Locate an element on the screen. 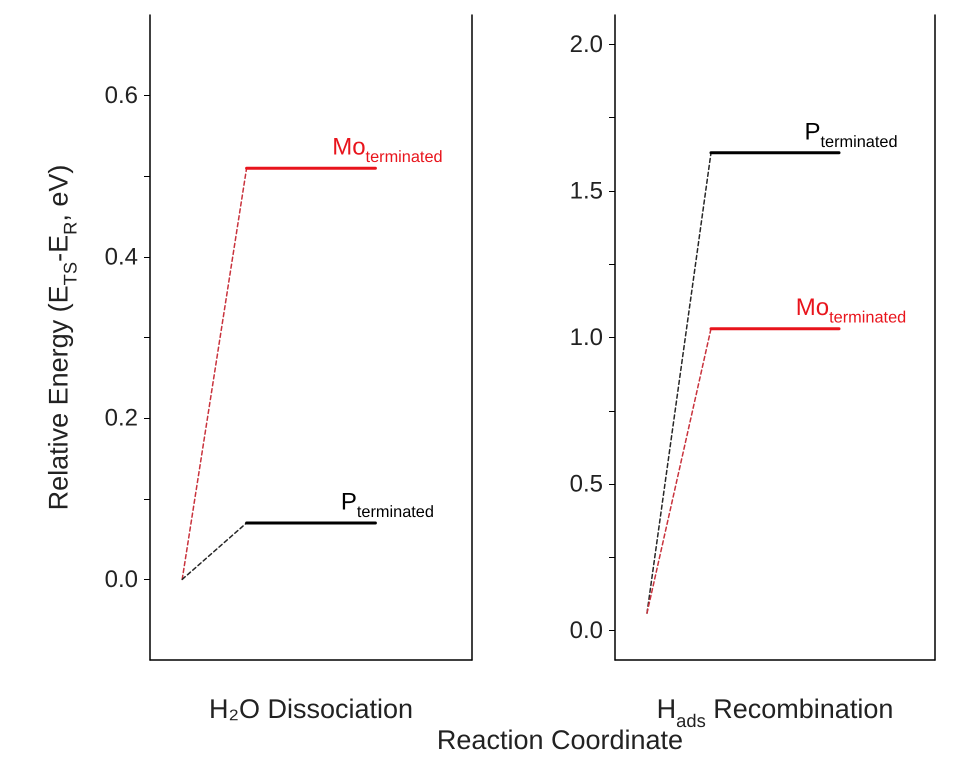 This screenshot has width=971, height=773. y-tick-label: 0.4 is located at coordinates (121, 256).